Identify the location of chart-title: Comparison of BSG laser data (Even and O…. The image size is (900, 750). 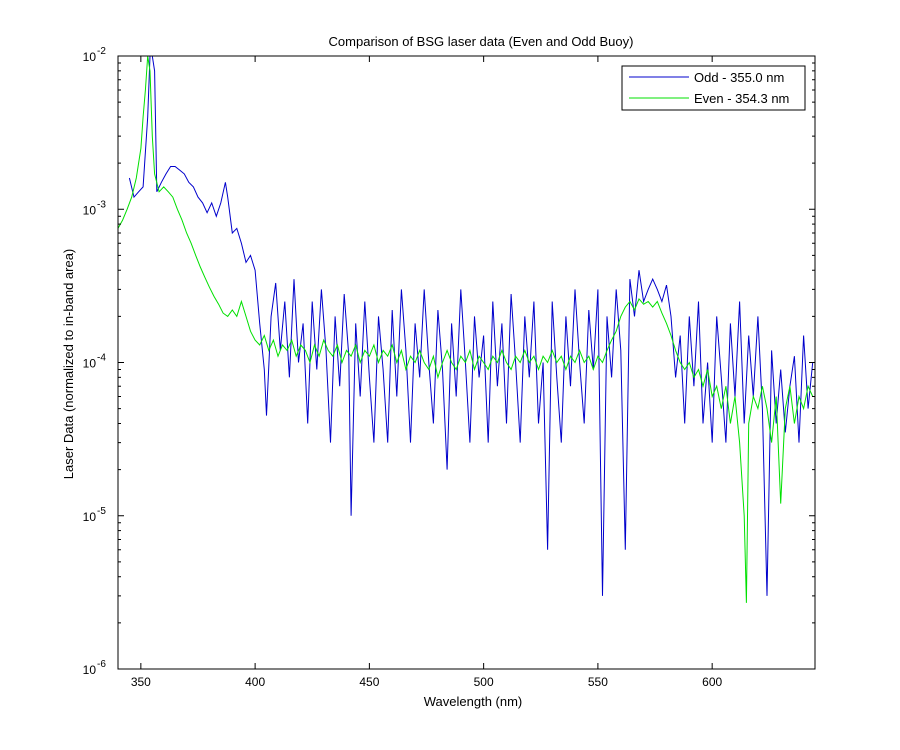
(481, 41).